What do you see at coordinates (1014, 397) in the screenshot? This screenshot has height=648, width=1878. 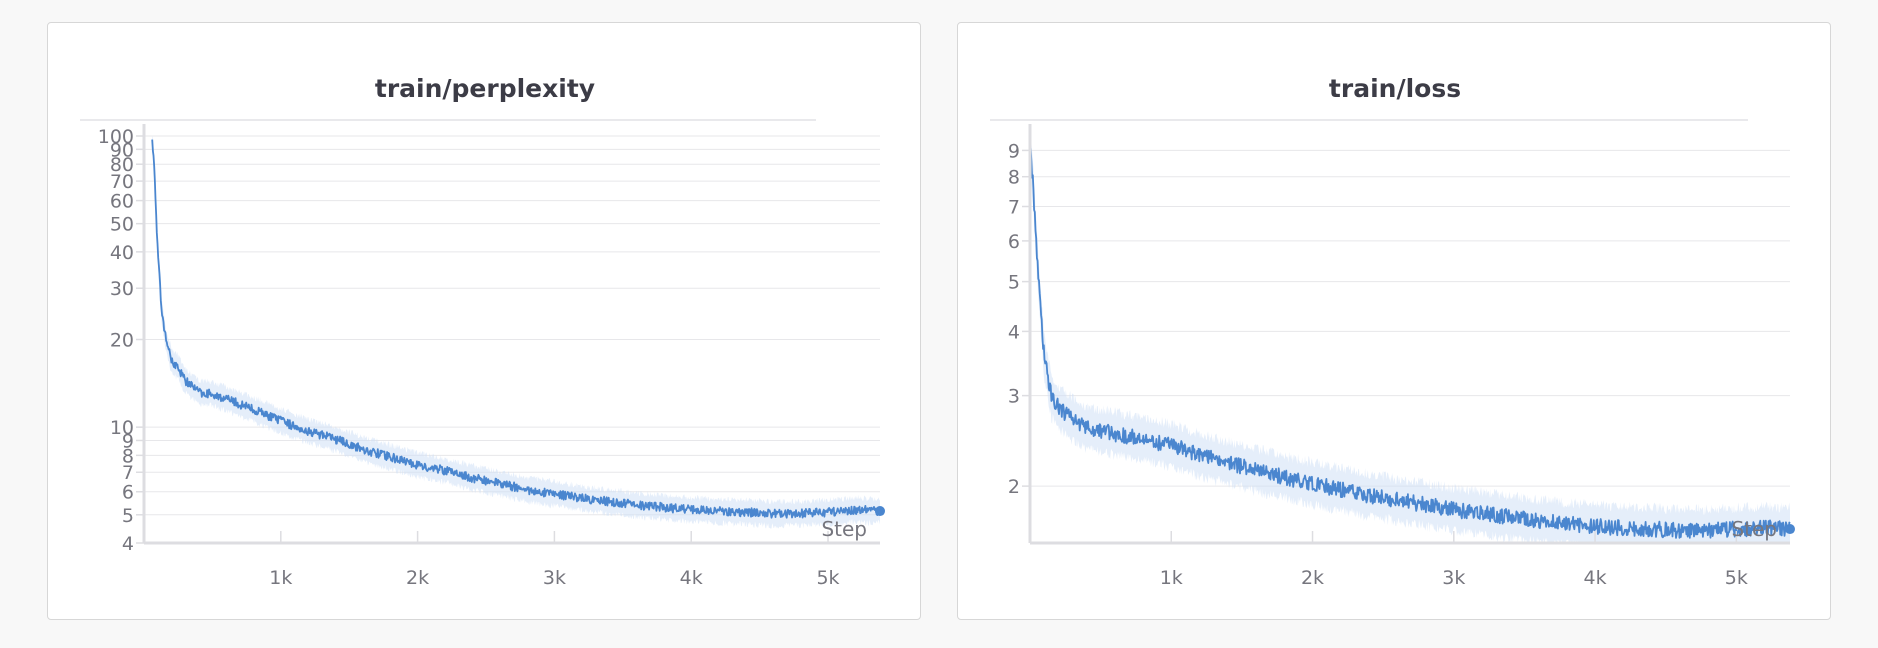 I see `y-tick-label: 3` at bounding box center [1014, 397].